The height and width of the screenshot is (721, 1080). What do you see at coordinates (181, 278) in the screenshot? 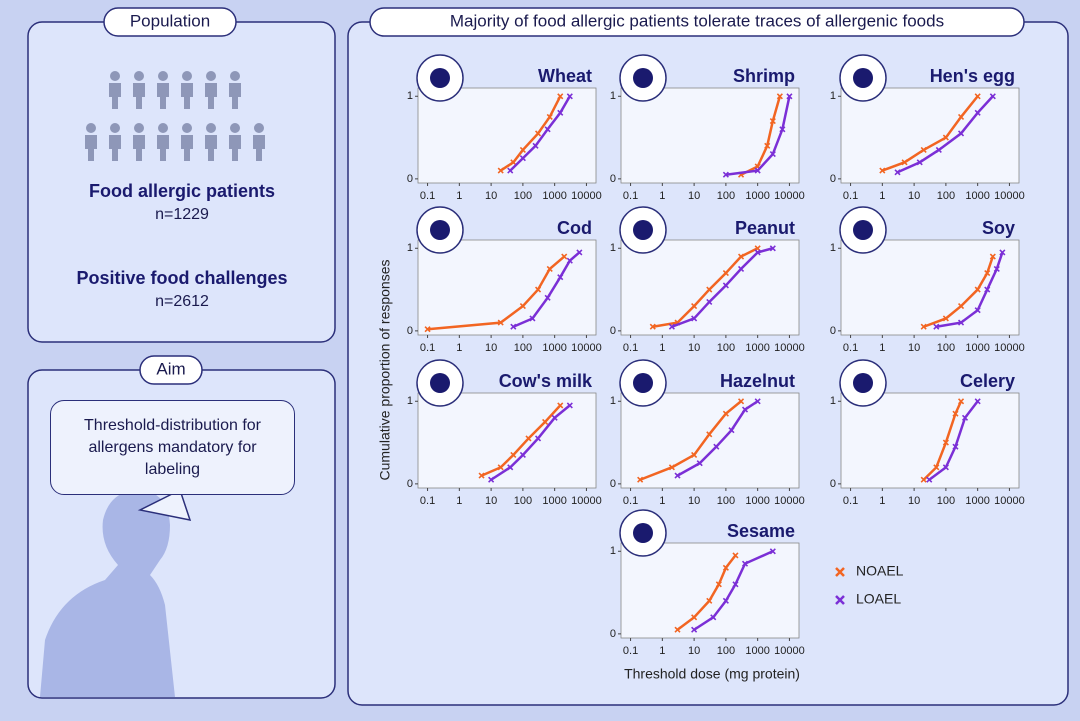
I see `challenges-label: Positive food challenges` at bounding box center [181, 278].